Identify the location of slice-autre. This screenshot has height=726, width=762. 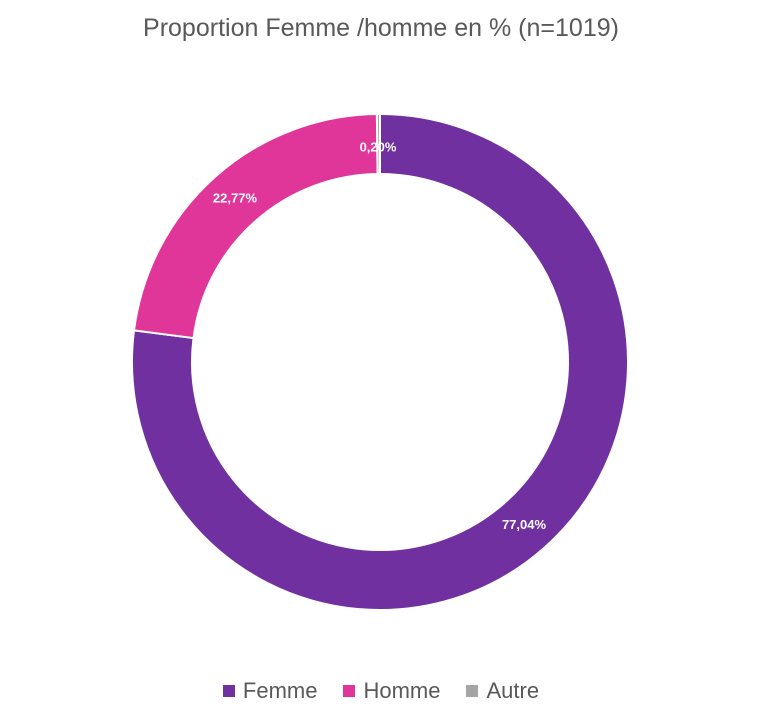
(378, 144).